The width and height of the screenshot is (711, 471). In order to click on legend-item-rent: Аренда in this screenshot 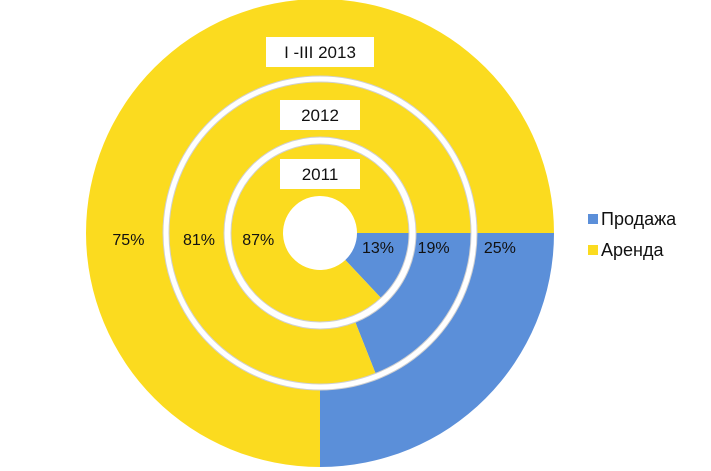, I will do `click(632, 250)`.